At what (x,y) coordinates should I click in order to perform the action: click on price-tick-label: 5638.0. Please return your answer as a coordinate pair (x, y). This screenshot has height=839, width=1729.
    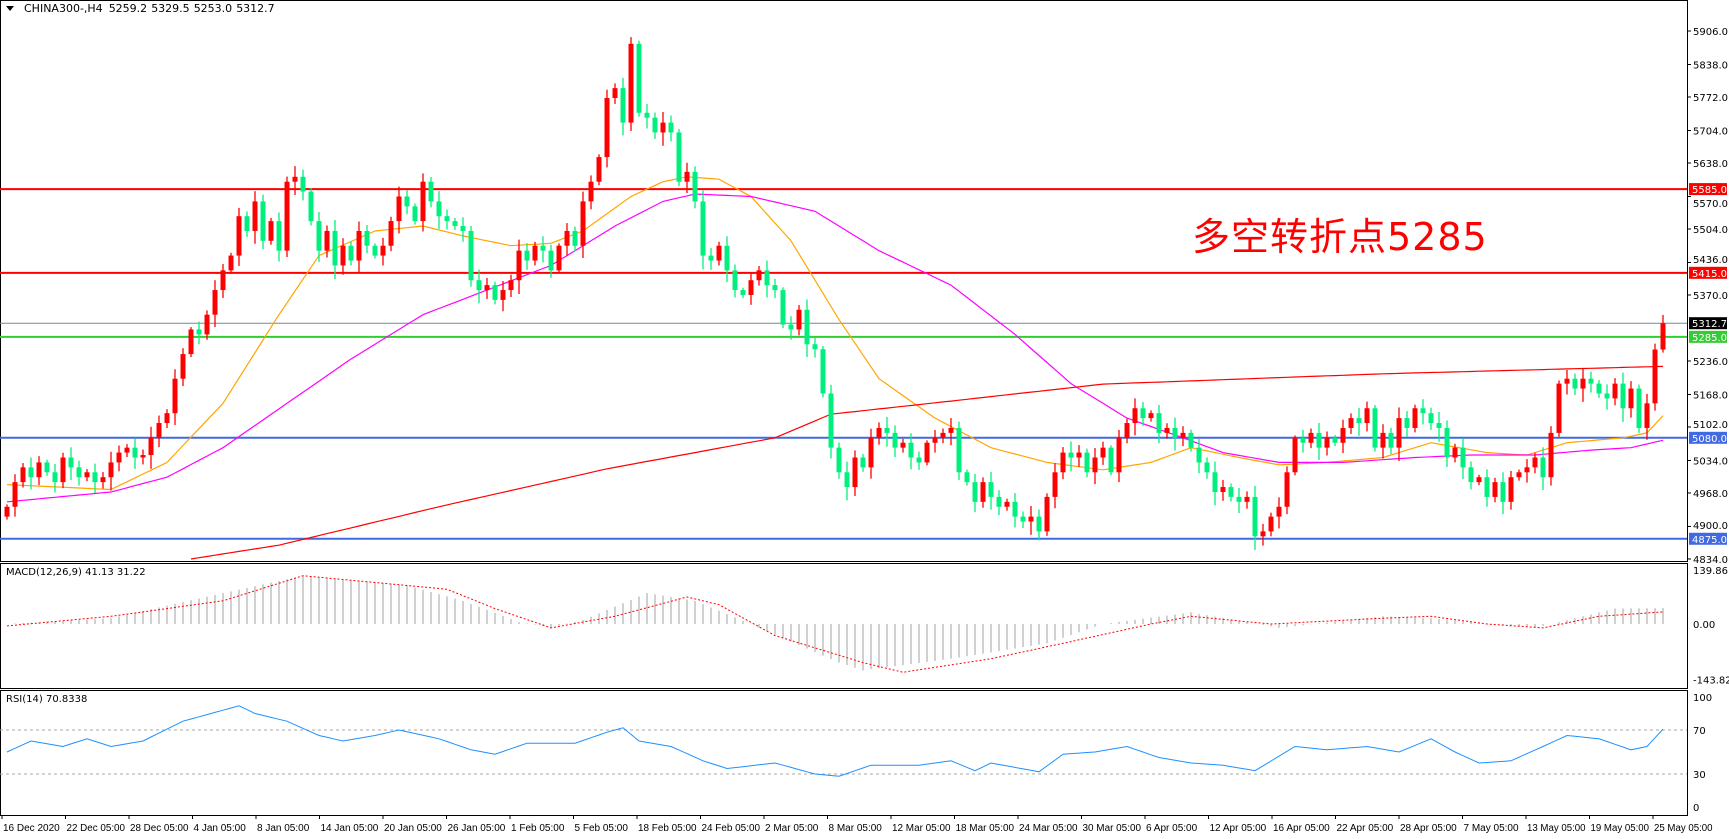
    Looking at the image, I should click on (1710, 164).